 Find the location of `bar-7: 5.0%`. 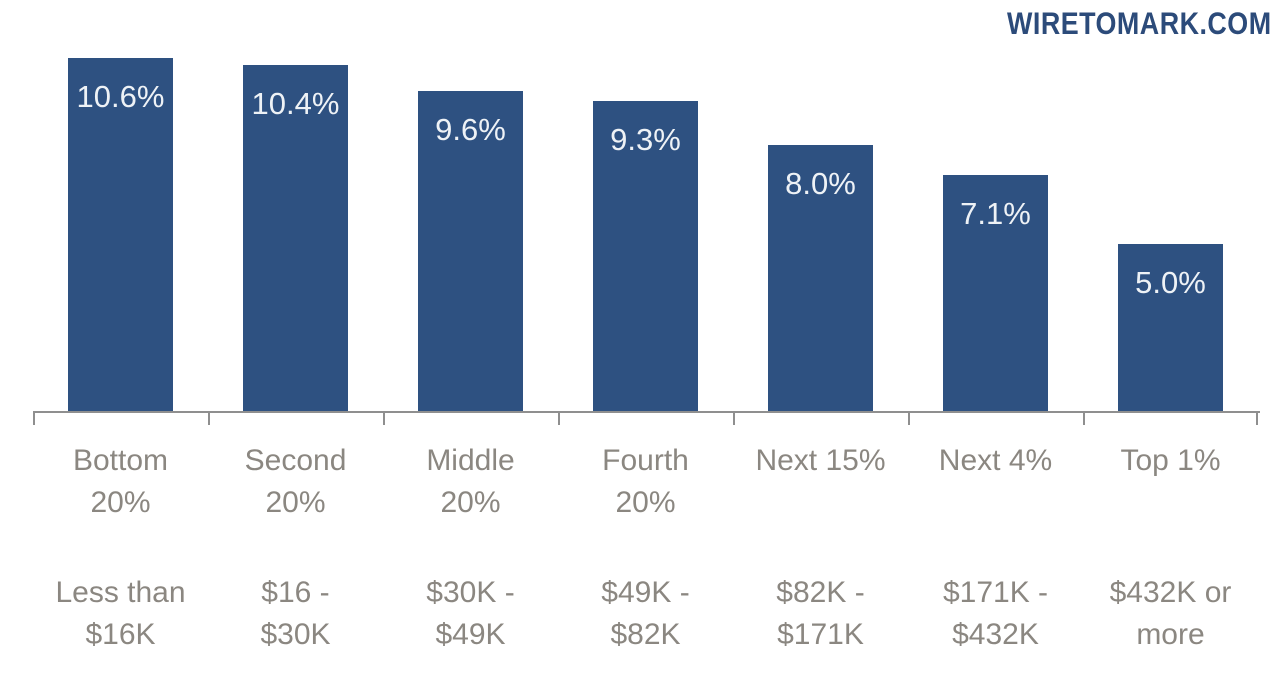

bar-7: 5.0% is located at coordinates (1170, 327).